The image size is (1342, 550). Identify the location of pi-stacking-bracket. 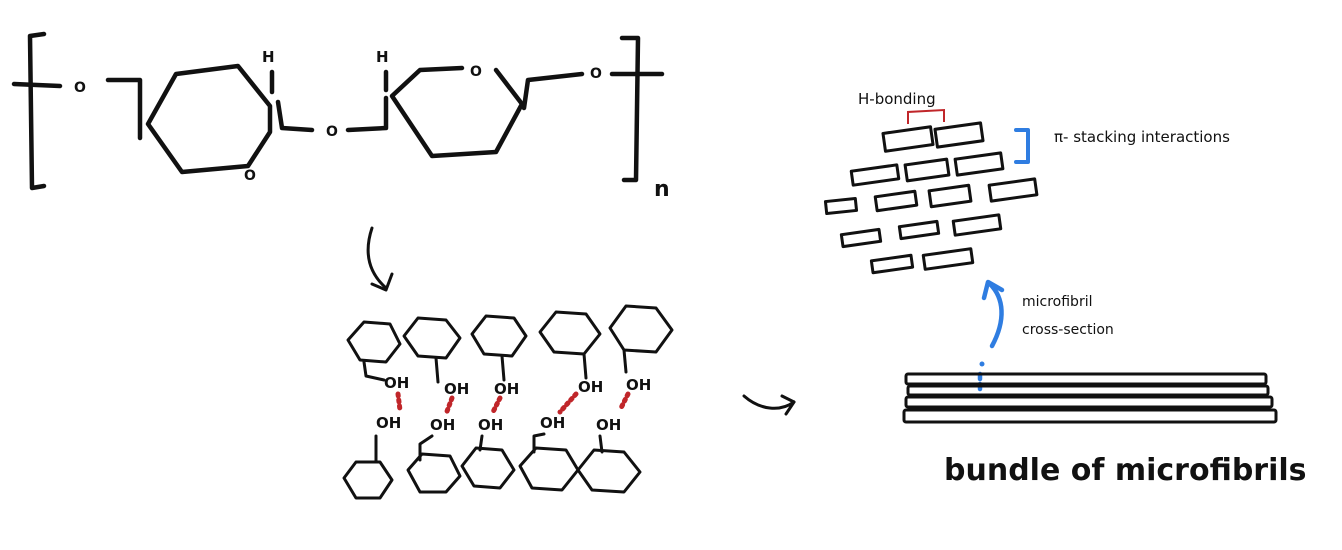
(1022, 146).